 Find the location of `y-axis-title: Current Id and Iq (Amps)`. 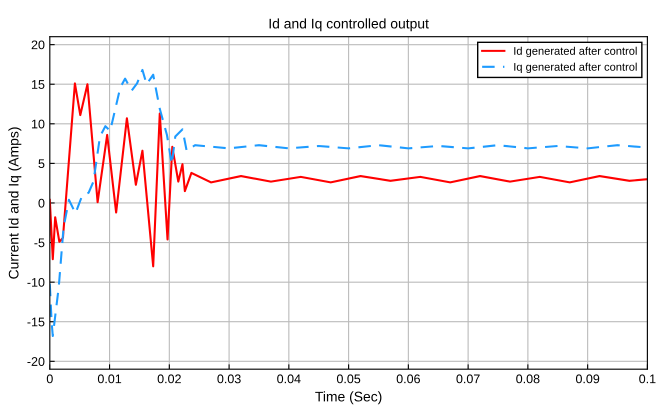

y-axis-title: Current Id and Iq (Amps) is located at coordinates (15, 203).